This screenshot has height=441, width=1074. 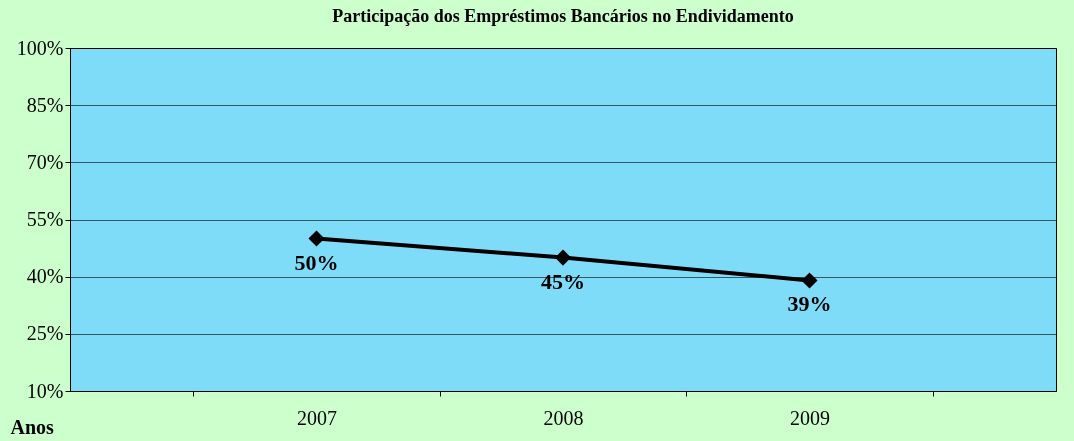 What do you see at coordinates (316, 262) in the screenshot?
I see `data-label: 50%` at bounding box center [316, 262].